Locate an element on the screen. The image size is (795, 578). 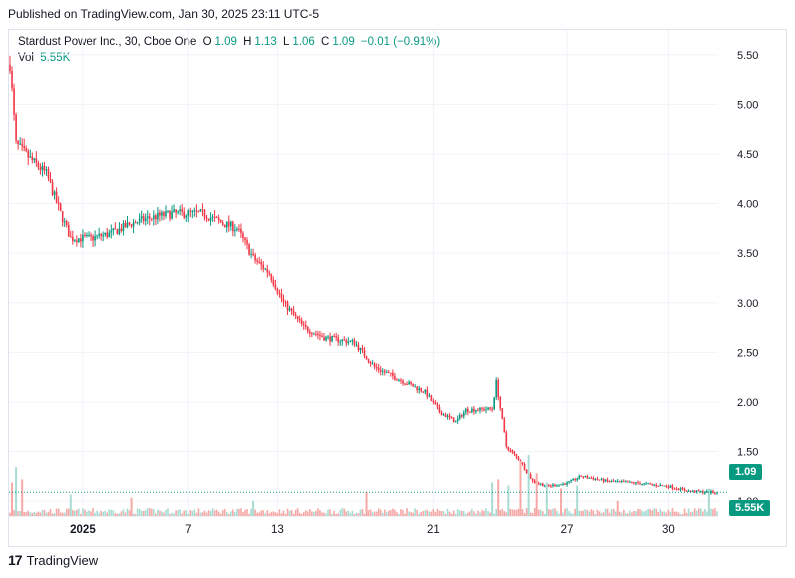
brand-name: TradingView is located at coordinates (62, 560).